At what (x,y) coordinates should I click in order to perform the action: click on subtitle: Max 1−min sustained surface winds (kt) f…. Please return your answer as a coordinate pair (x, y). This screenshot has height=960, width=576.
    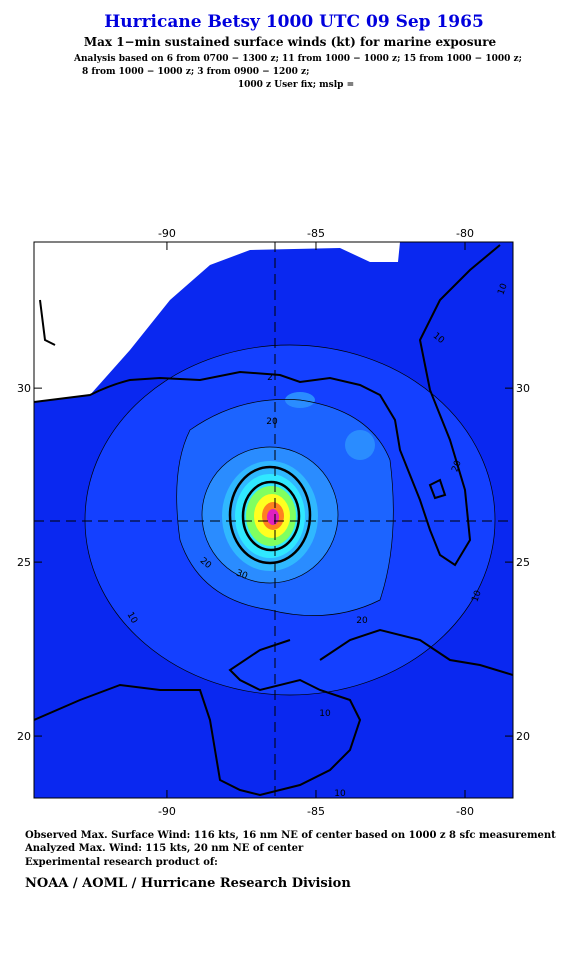
    Looking at the image, I should click on (290, 42).